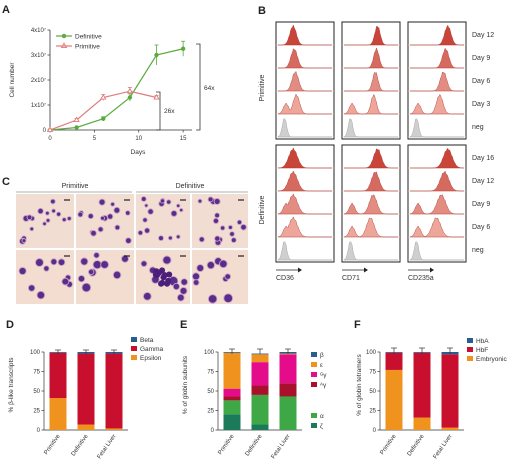  What do you see at coordinates (6, 182) in the screenshot?
I see `panel-letter-c: C` at bounding box center [6, 182].